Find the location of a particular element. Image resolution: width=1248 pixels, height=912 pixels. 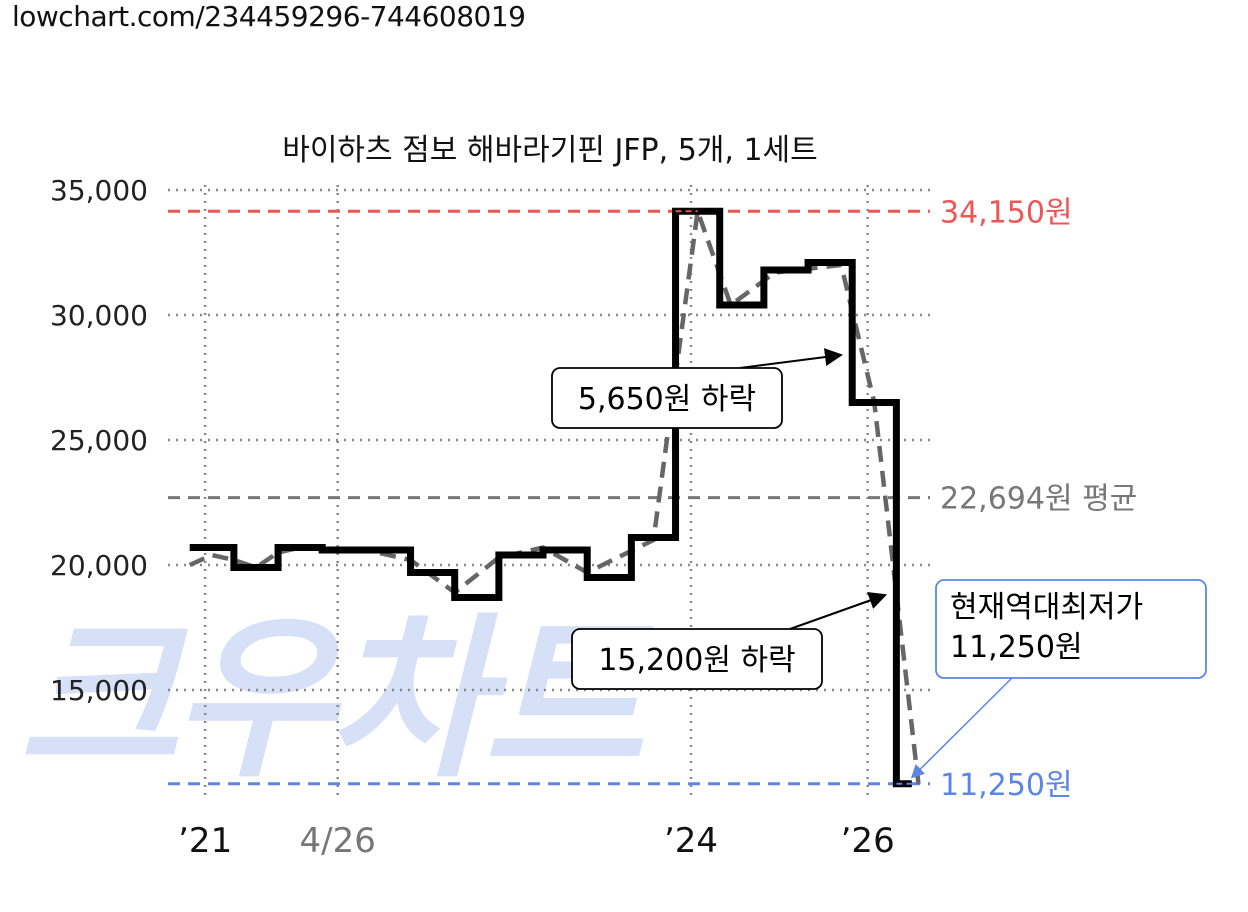

x-tick-label: ’21 is located at coordinates (205, 841).